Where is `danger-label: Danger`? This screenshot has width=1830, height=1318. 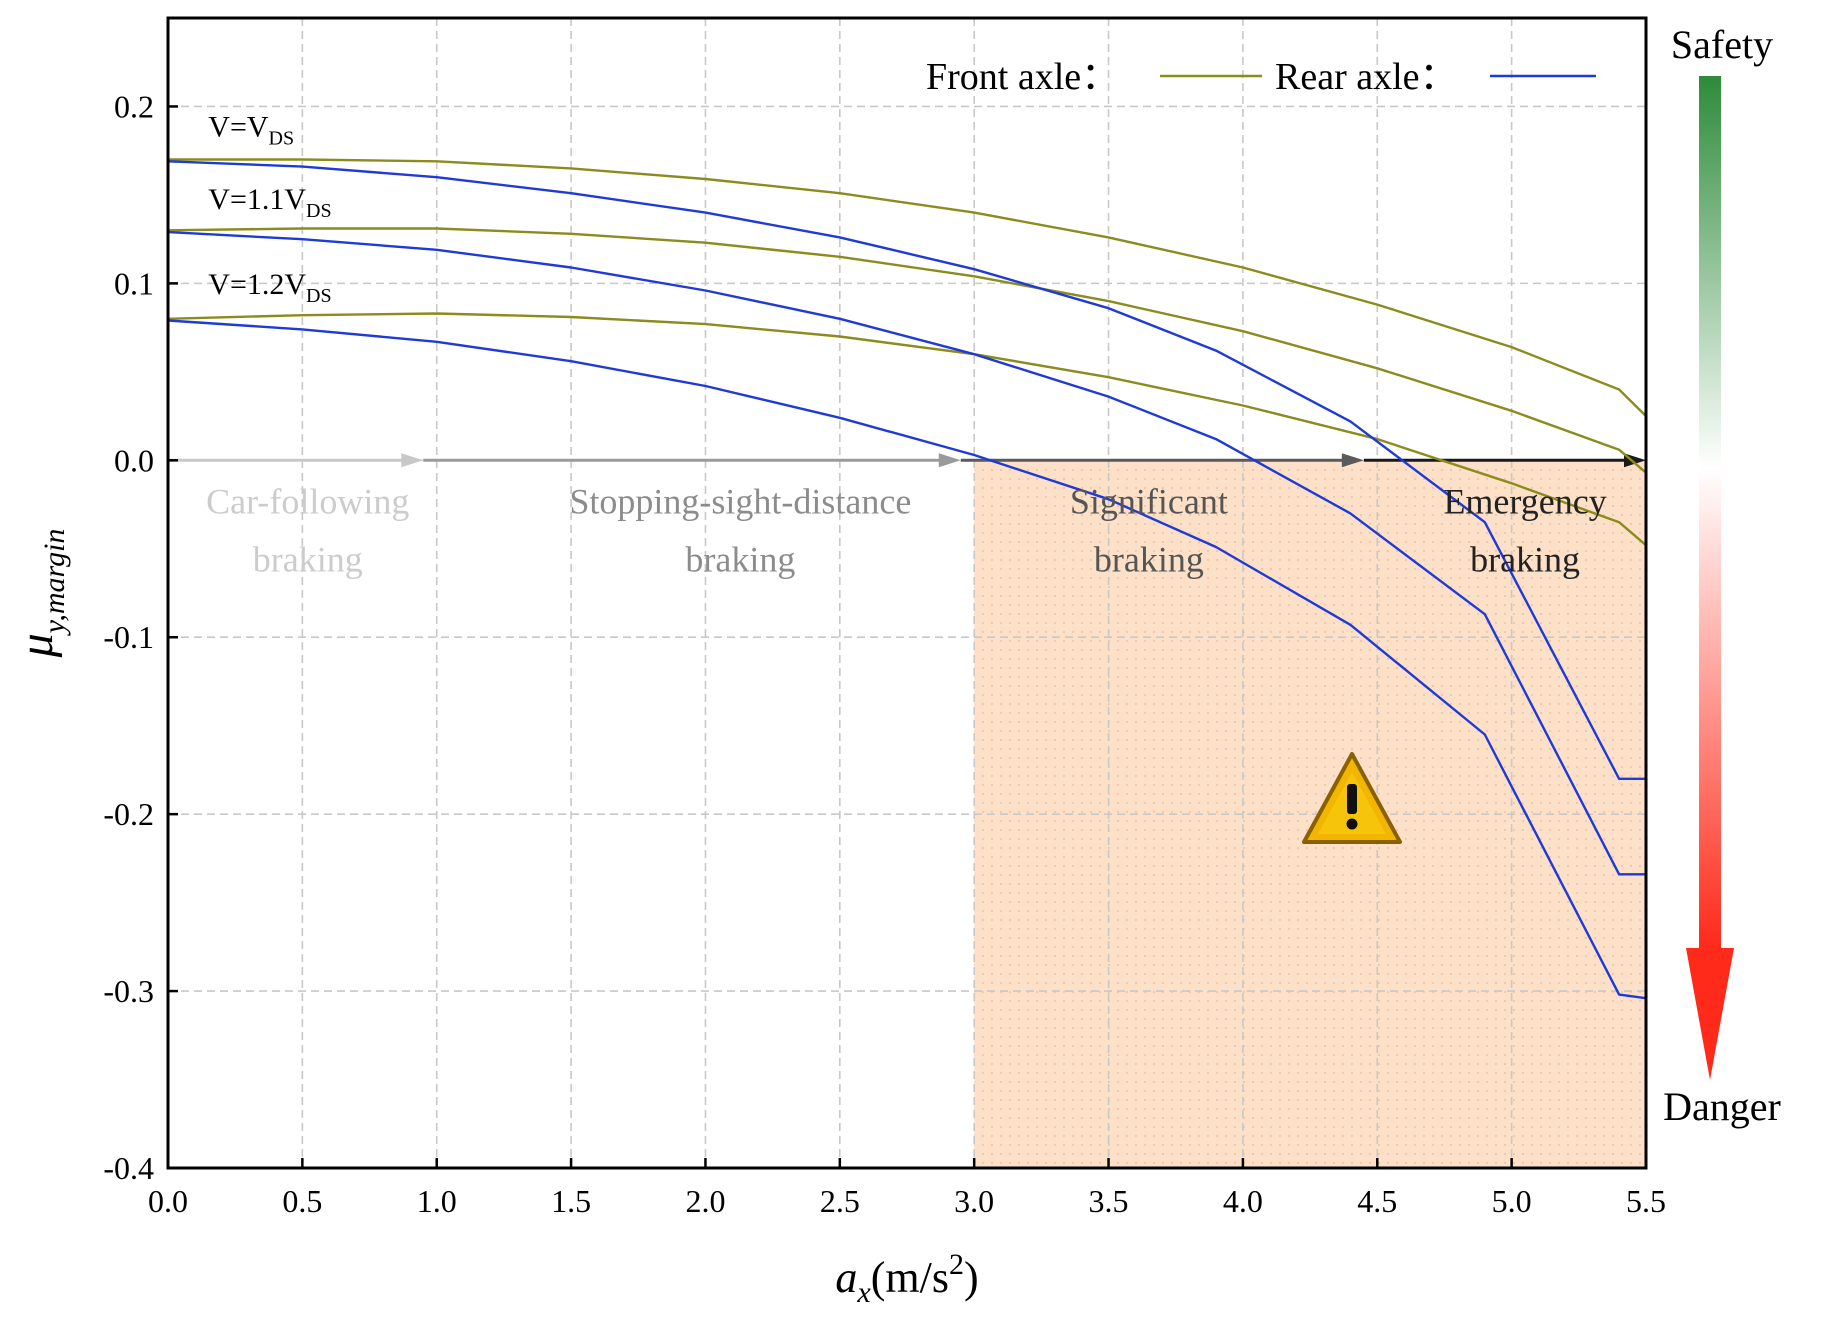
danger-label: Danger is located at coordinates (1722, 1106).